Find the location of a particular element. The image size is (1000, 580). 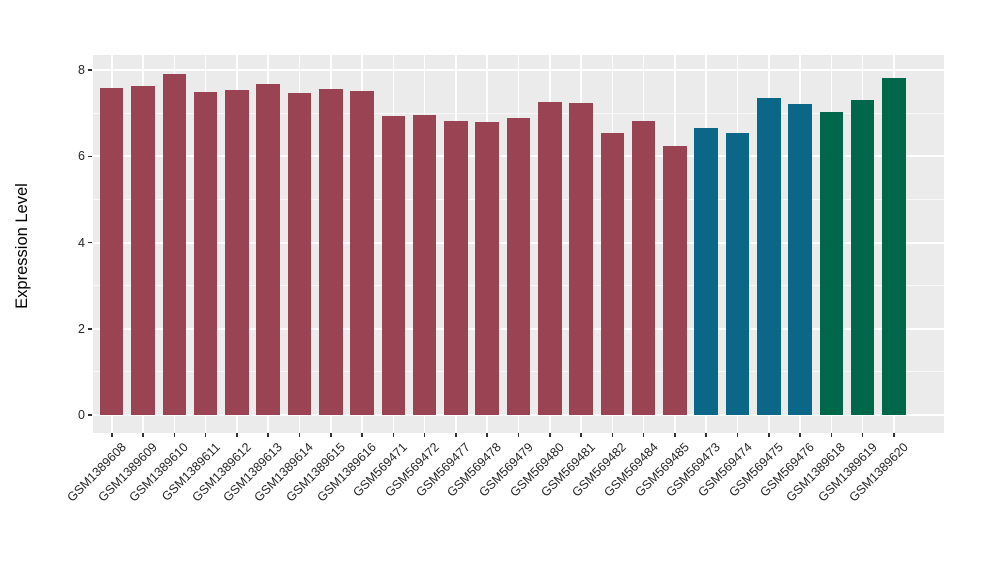

bar-GSM569482 is located at coordinates (612, 273).